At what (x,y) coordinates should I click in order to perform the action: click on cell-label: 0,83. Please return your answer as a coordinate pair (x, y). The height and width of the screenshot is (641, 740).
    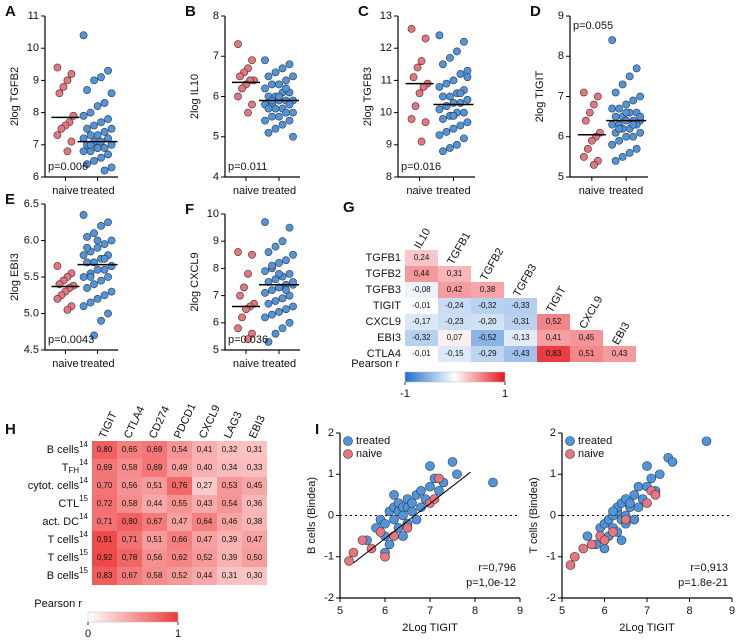
    Looking at the image, I should click on (105, 575).